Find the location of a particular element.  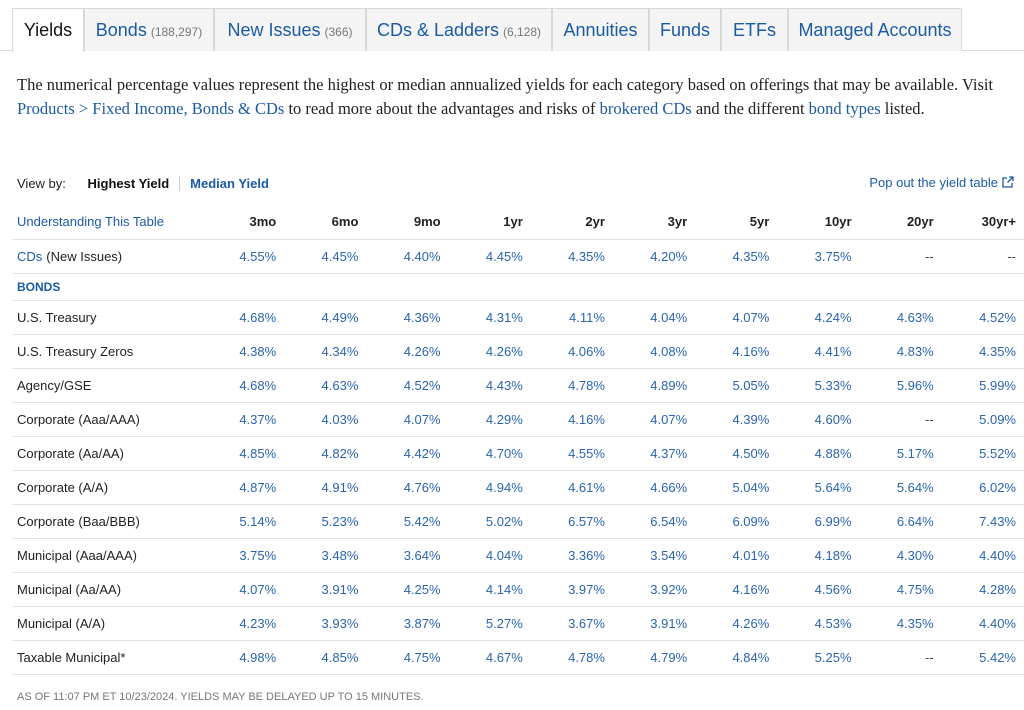

tab: Managed Accounts is located at coordinates (875, 29).